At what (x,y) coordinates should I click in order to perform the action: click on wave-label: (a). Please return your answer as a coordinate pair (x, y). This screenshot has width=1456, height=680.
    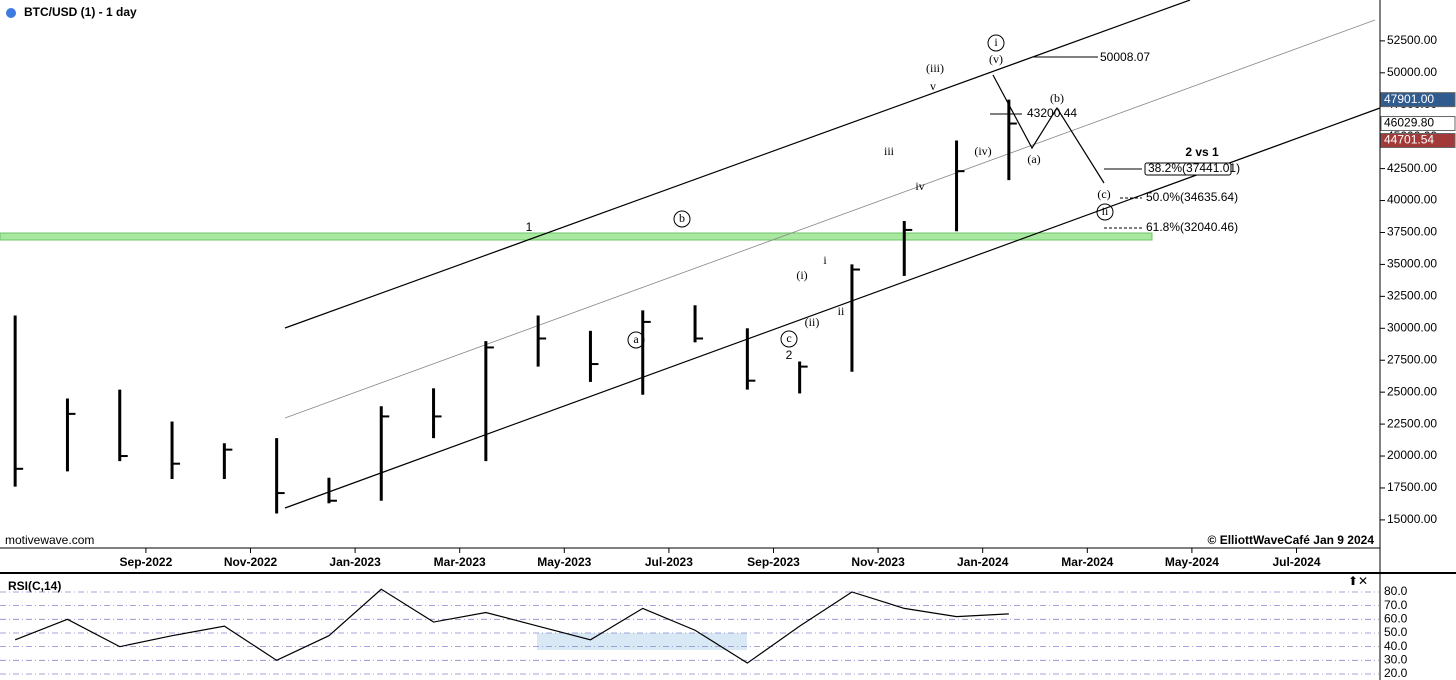
    Looking at the image, I should click on (1033, 159).